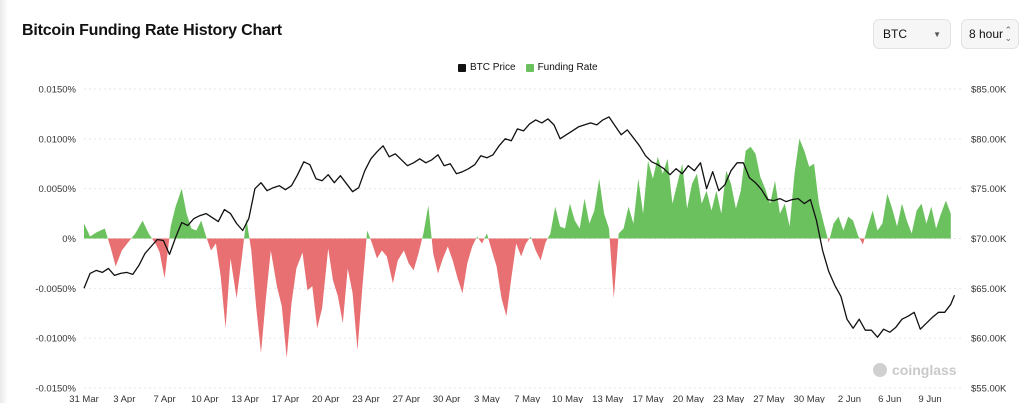  Describe the element at coordinates (849, 398) in the screenshot. I see `x-tick-label: 2 Jun` at that location.